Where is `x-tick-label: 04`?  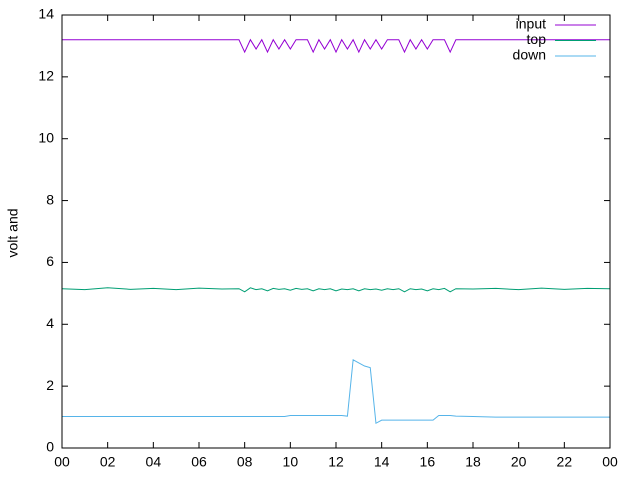 x-tick-label: 04 is located at coordinates (154, 462).